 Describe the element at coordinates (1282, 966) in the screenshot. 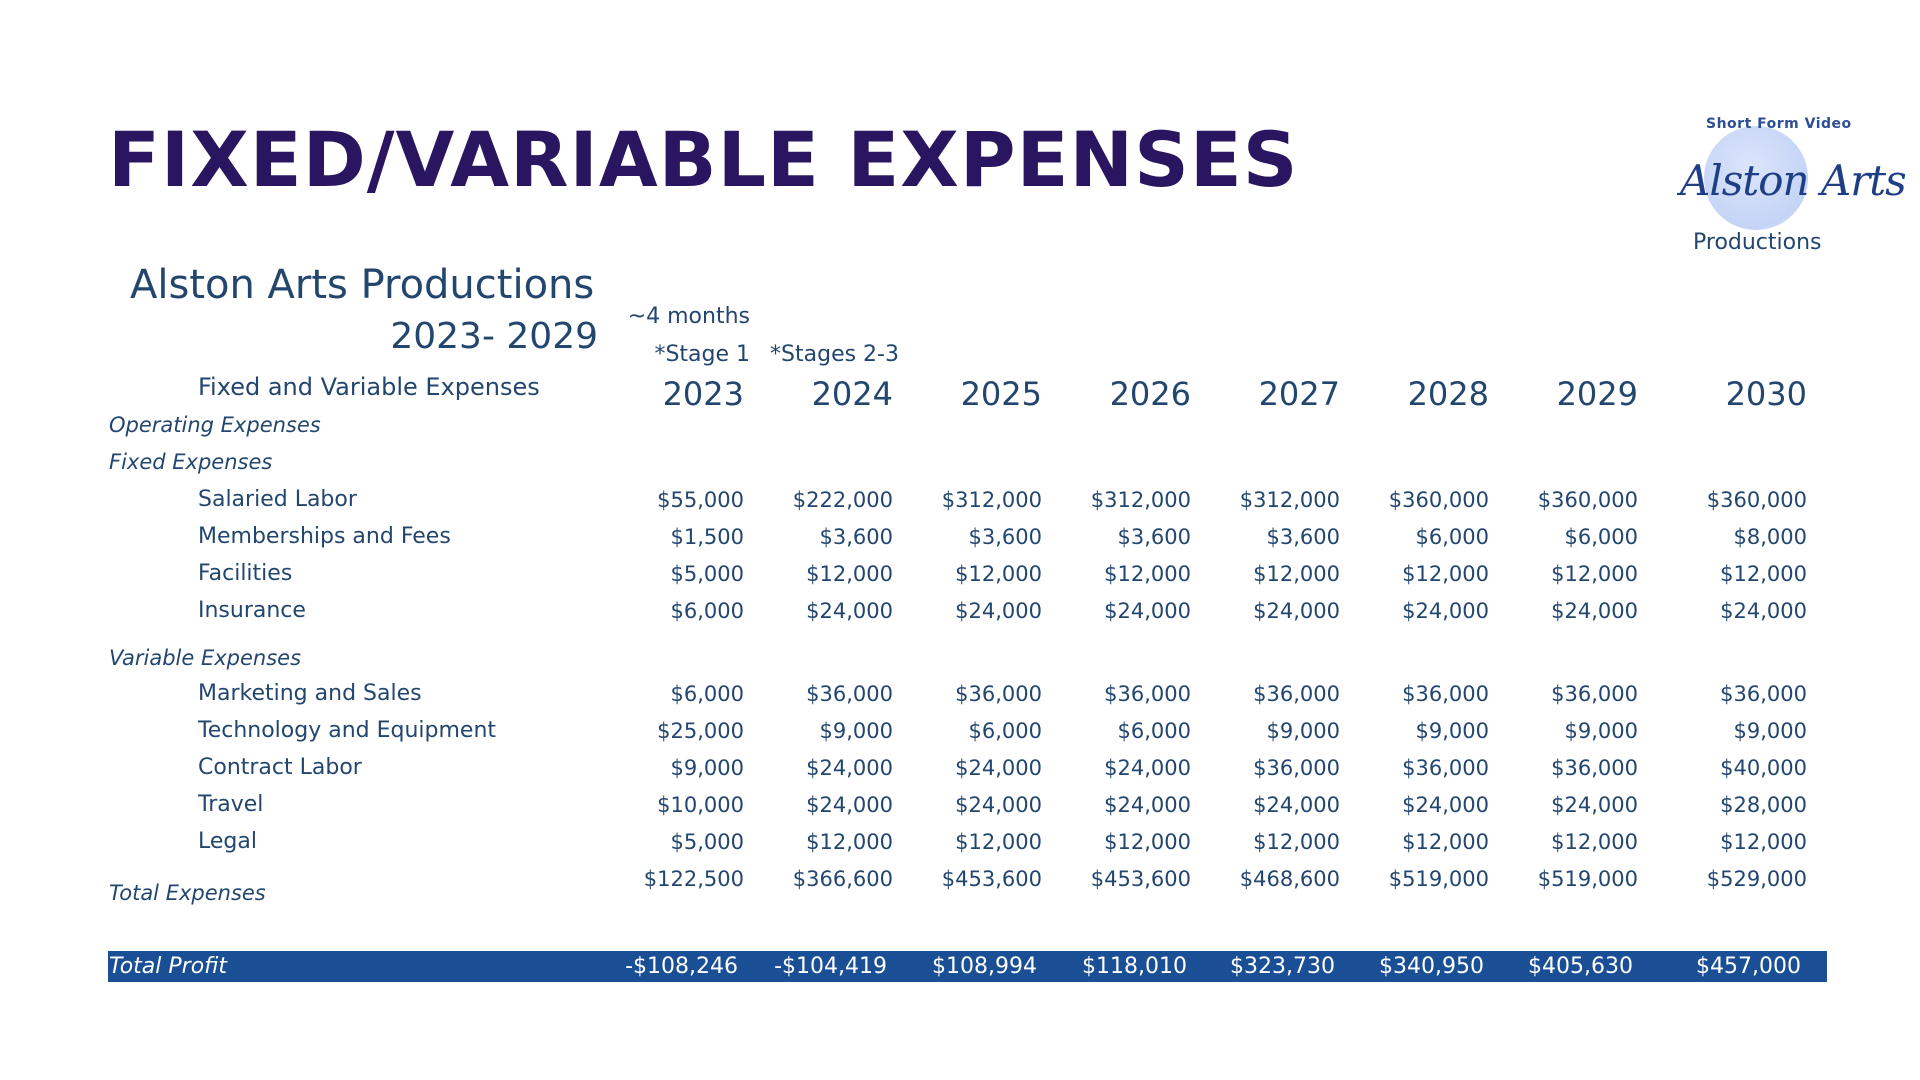

I see `total-profit-value: $323,730` at that location.